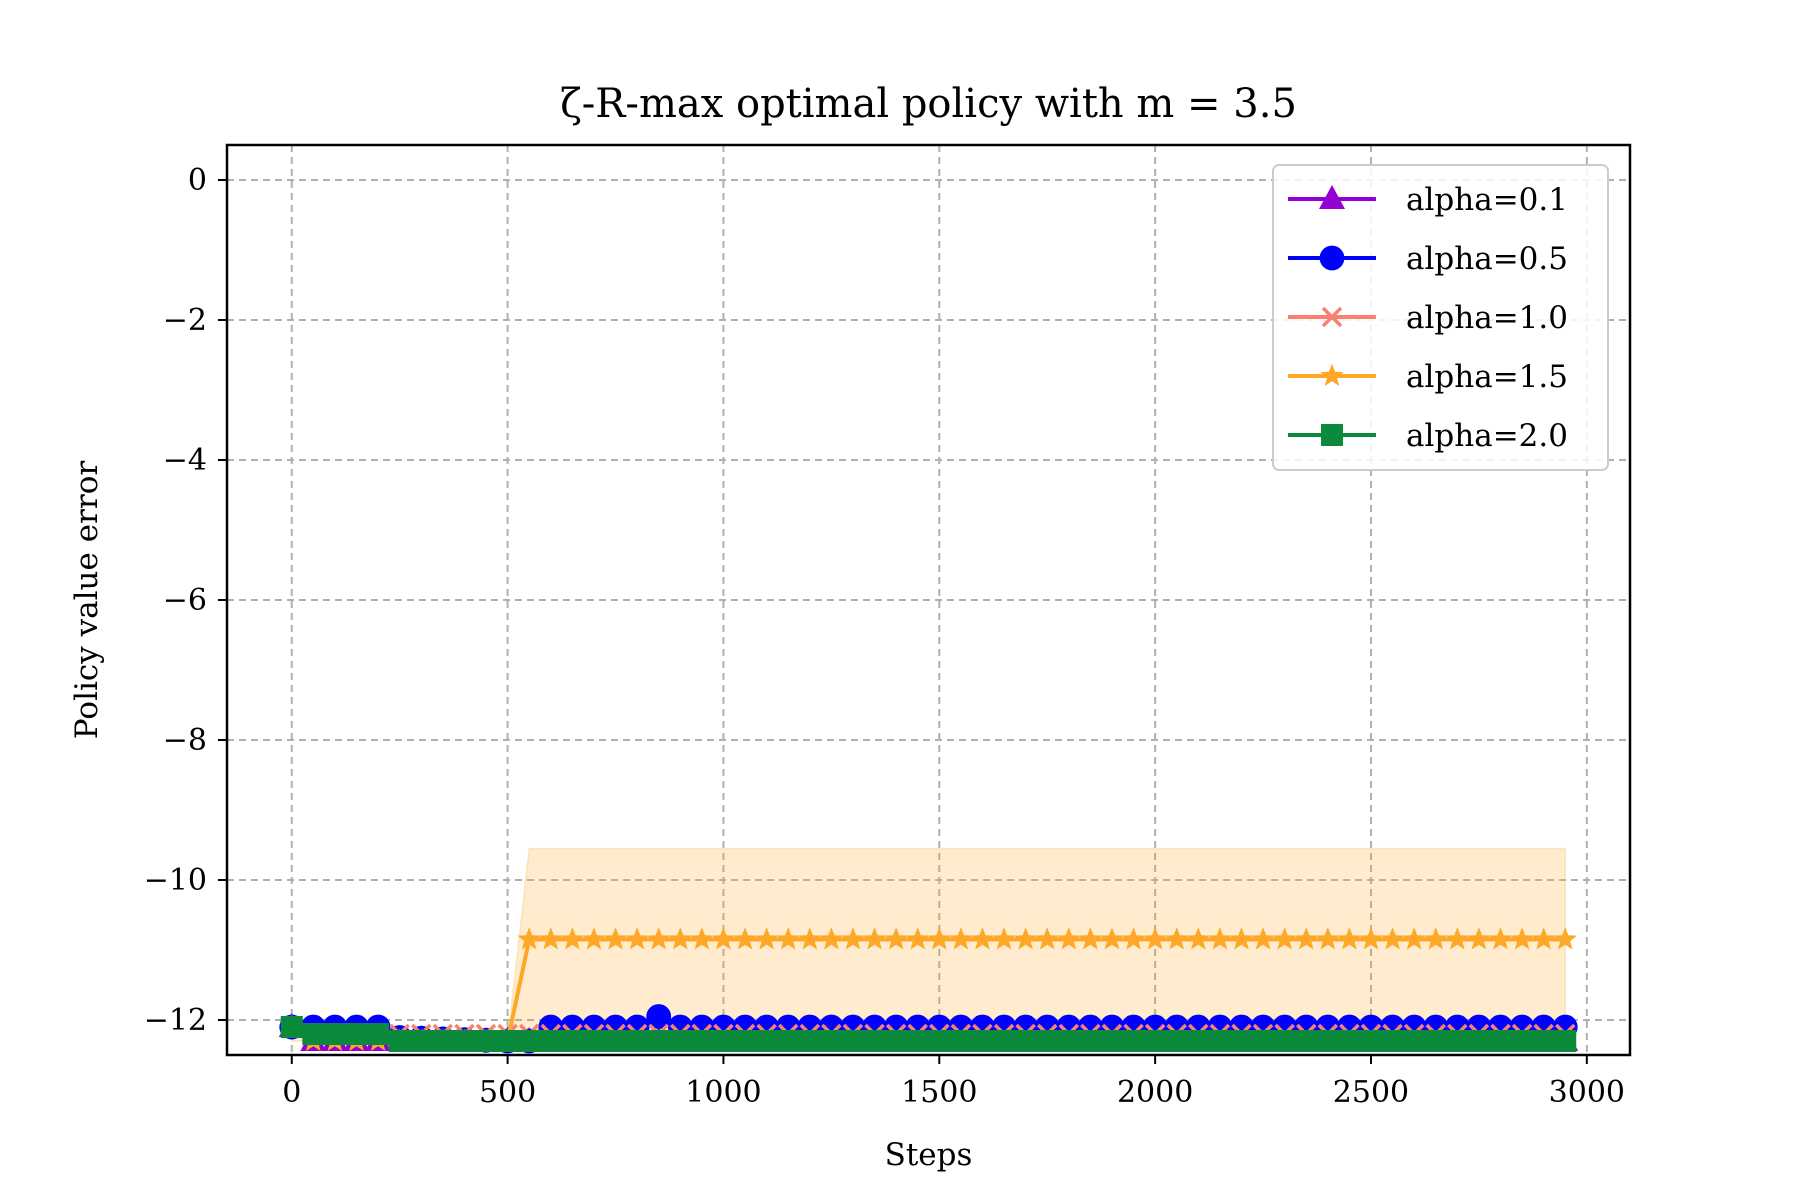 The width and height of the screenshot is (1800, 1200). I want to click on x-tick-label: 3000, so click(1587, 1092).